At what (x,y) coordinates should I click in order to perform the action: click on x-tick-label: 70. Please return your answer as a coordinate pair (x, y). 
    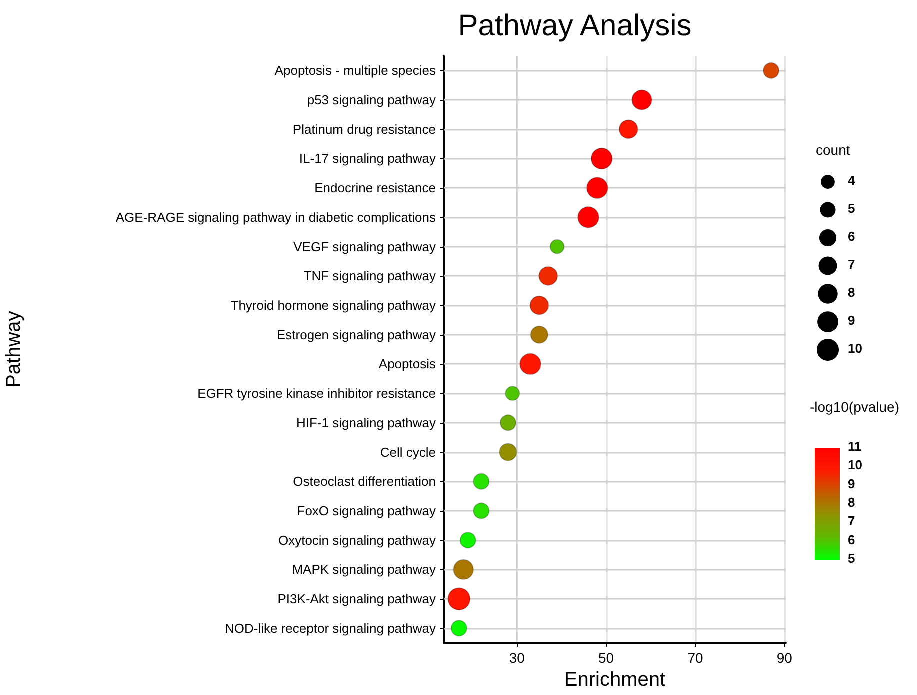
    Looking at the image, I should click on (696, 658).